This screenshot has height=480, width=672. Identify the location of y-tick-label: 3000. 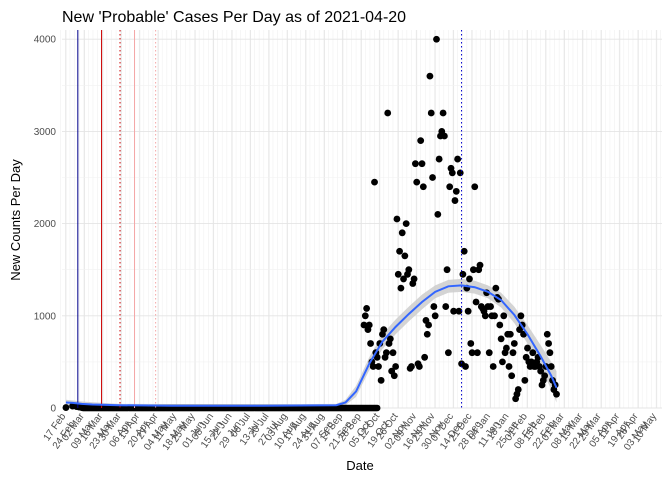
(45, 132).